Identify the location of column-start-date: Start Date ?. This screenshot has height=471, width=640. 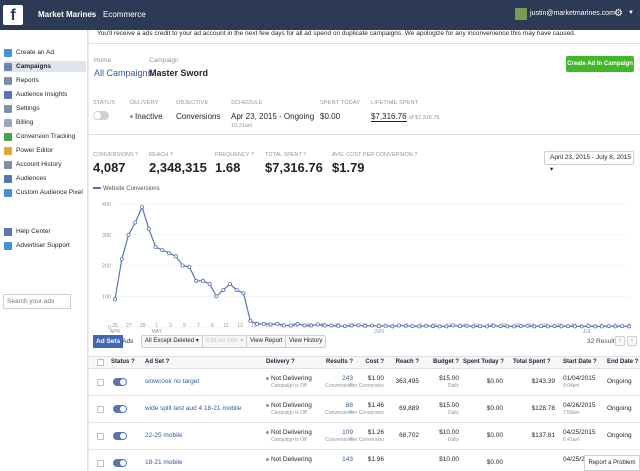
(580, 362).